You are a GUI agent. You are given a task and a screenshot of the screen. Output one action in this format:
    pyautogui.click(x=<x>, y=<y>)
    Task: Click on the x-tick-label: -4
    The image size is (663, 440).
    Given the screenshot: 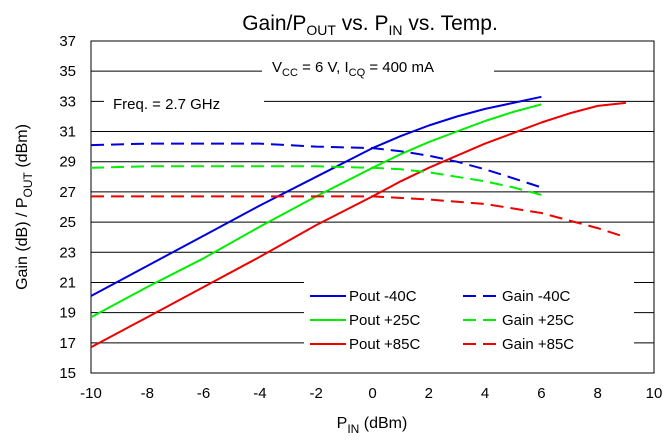 What is the action you would take?
    pyautogui.click(x=259, y=393)
    